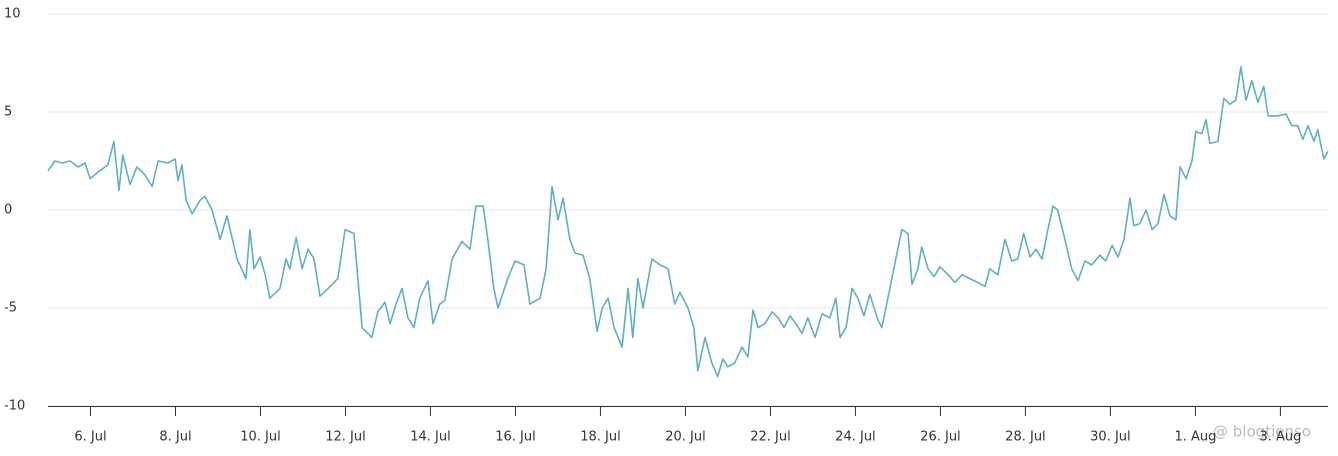 The height and width of the screenshot is (456, 1338). I want to click on y-tick-label: 0, so click(8, 210).